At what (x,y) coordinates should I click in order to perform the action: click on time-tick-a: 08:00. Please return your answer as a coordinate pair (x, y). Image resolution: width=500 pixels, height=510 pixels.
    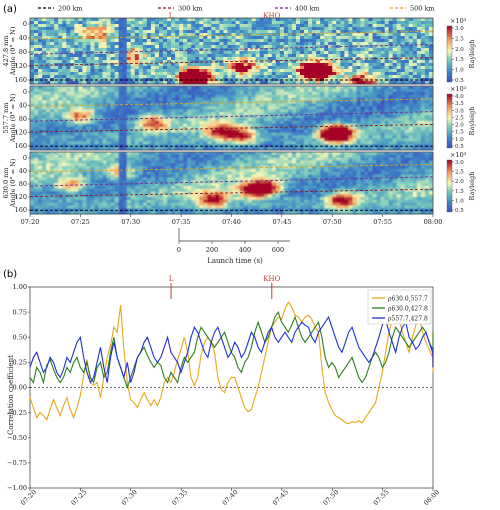
    Looking at the image, I should click on (433, 222).